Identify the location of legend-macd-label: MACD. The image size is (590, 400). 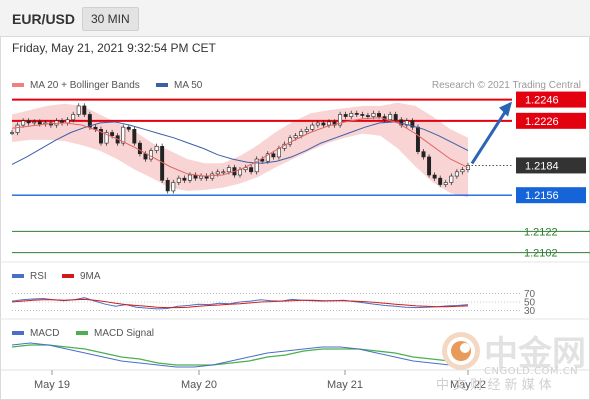
(45, 333).